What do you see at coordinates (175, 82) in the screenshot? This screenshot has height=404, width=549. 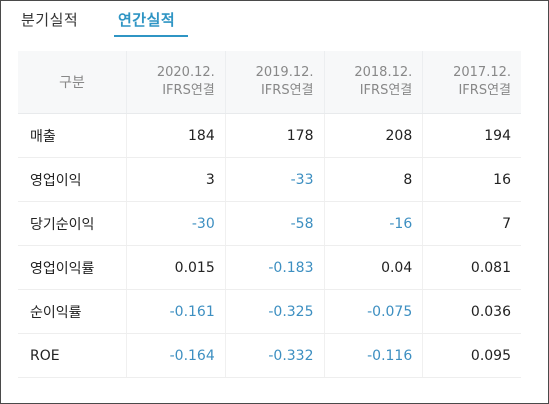 I see `column-header: 2020.12. IFRS연결` at bounding box center [175, 82].